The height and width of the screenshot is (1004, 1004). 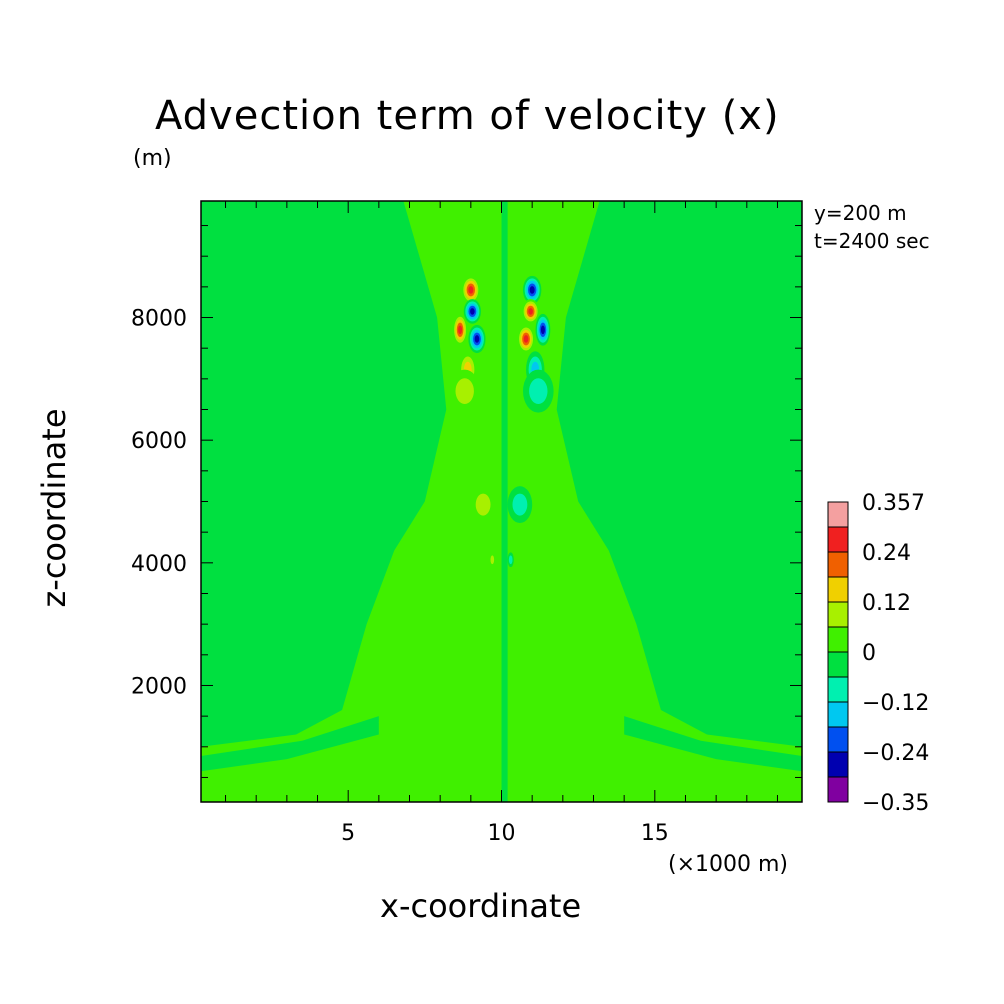 What do you see at coordinates (895, 703) in the screenshot?
I see `colorbar-label: −0.12` at bounding box center [895, 703].